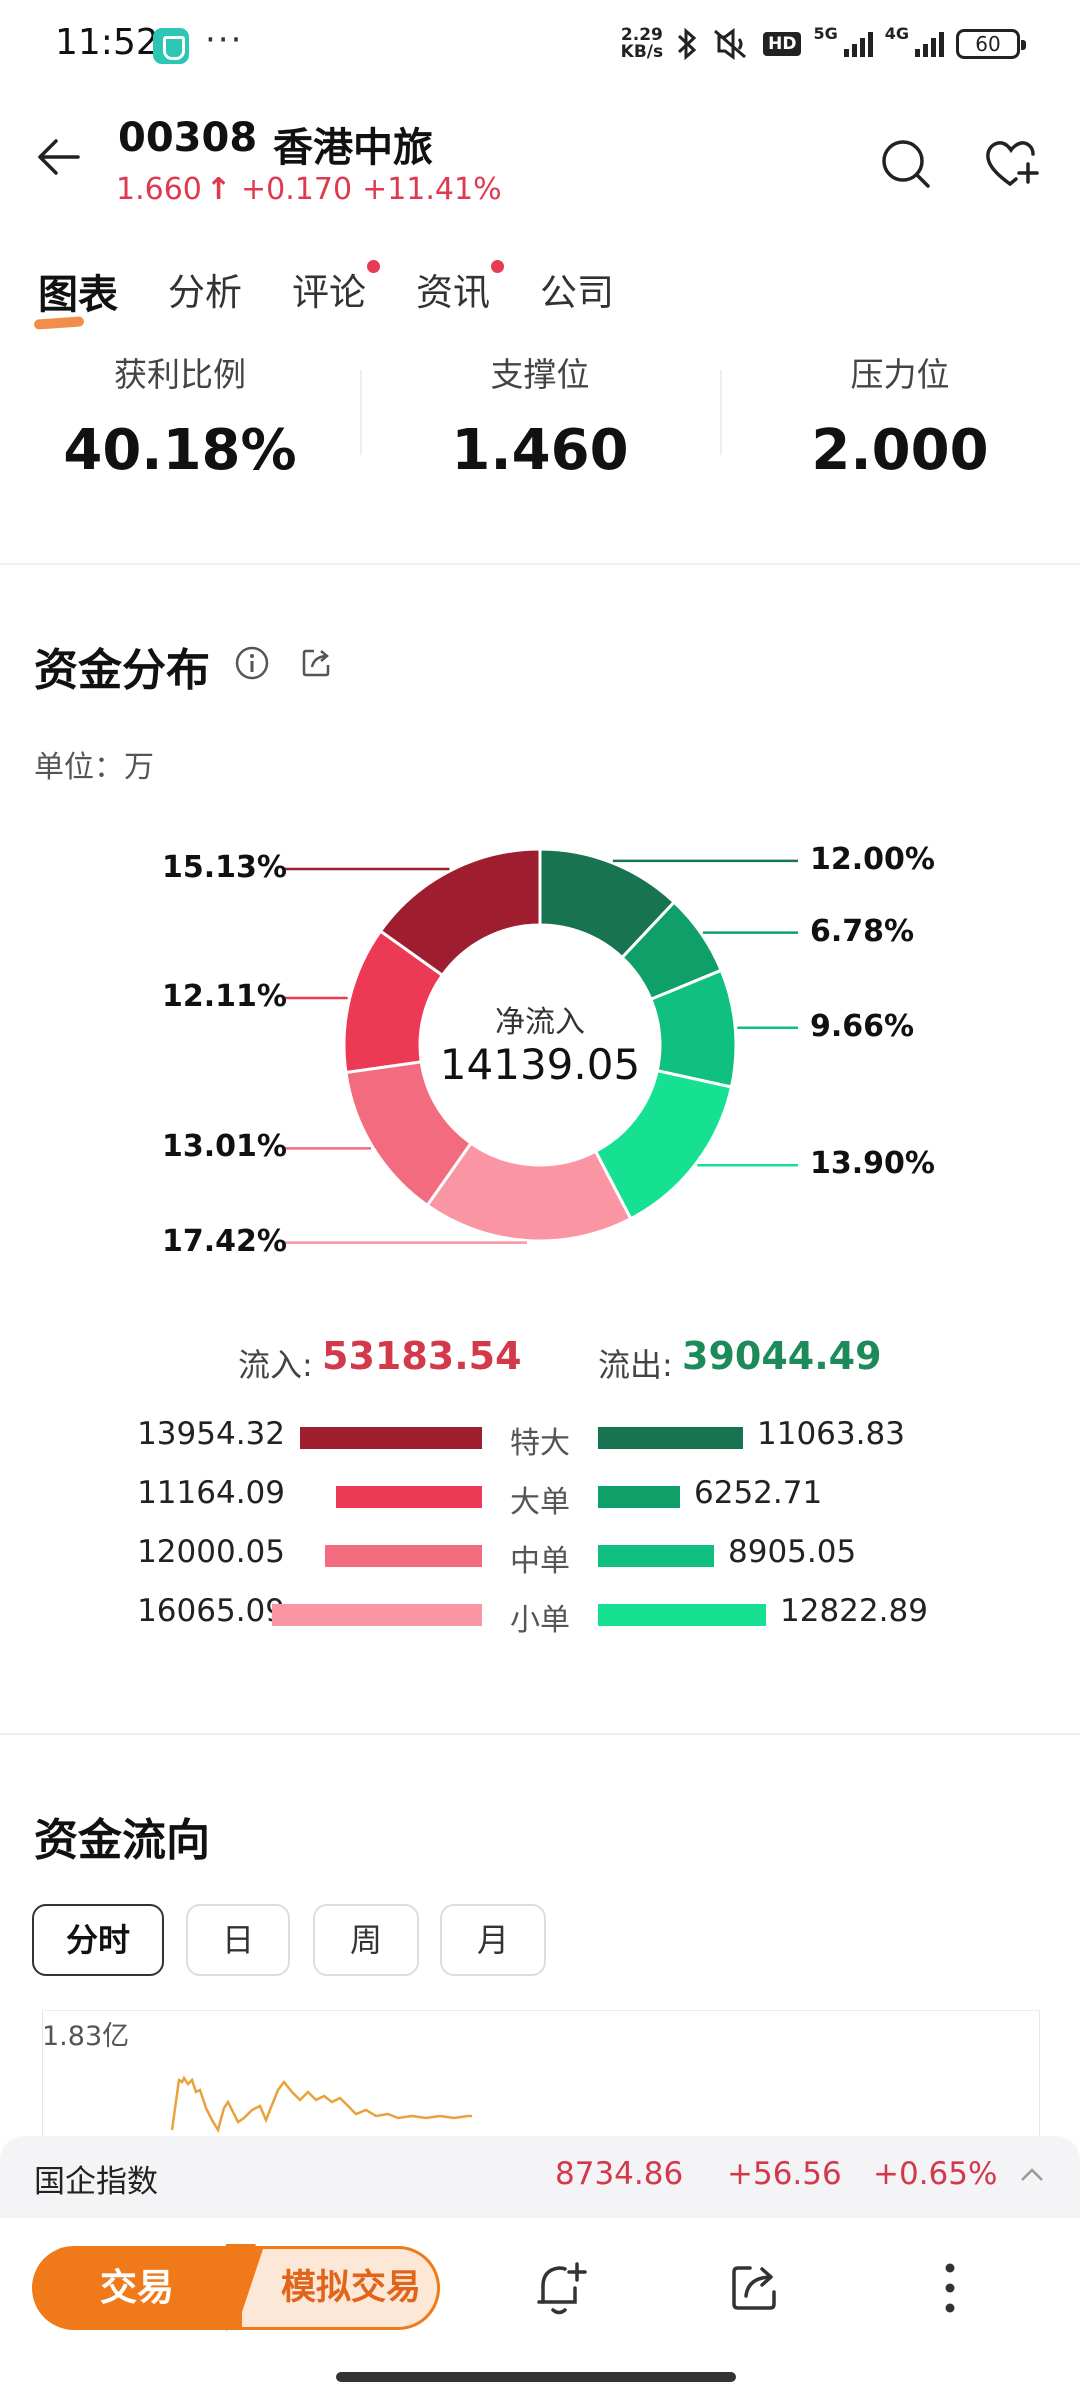 The height and width of the screenshot is (2400, 1080). Describe the element at coordinates (159, 189) in the screenshot. I see `price: 1.660` at that location.